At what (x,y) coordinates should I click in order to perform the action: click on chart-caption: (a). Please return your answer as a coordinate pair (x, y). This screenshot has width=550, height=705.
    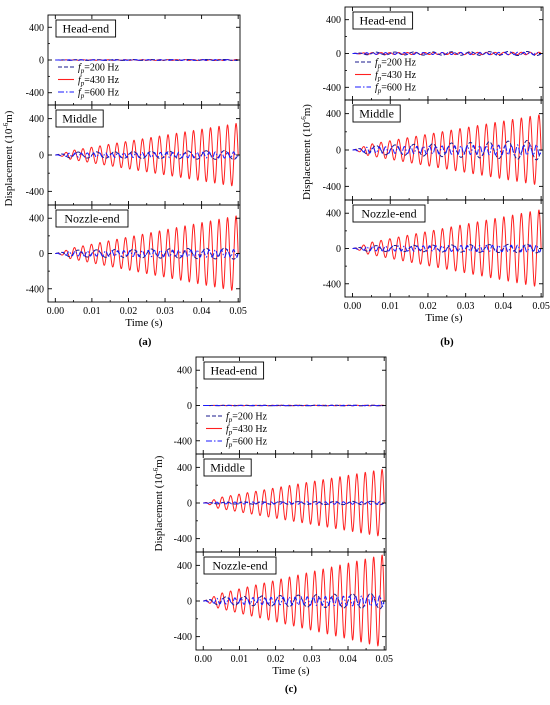
    Looking at the image, I should click on (145, 342).